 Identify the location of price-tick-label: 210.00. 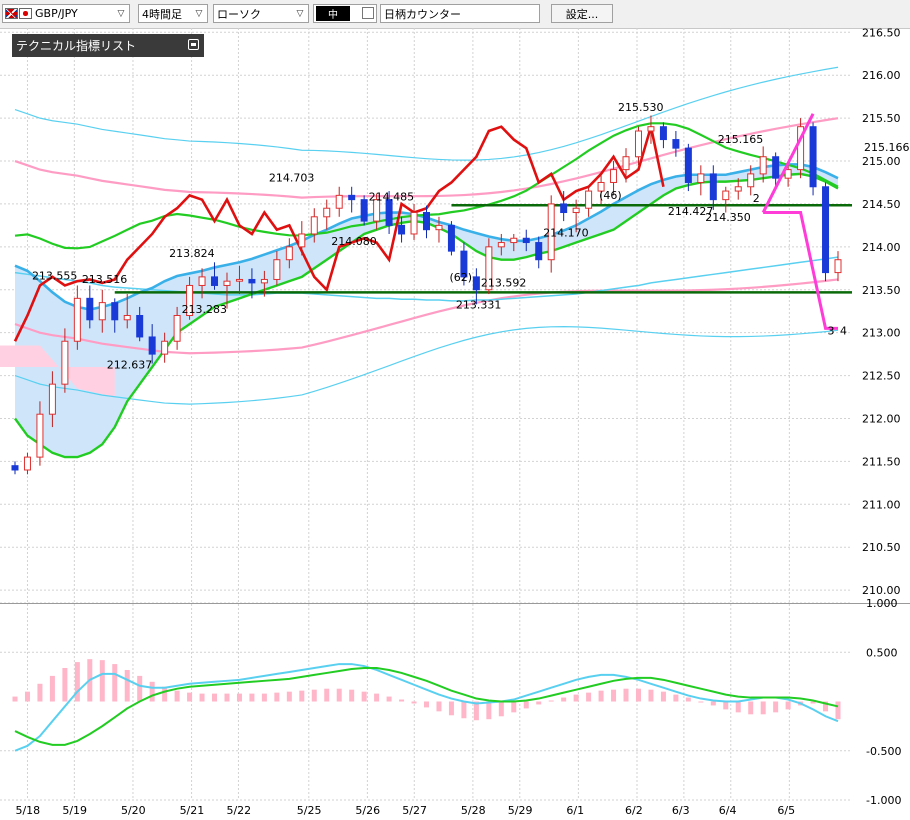
(881, 590).